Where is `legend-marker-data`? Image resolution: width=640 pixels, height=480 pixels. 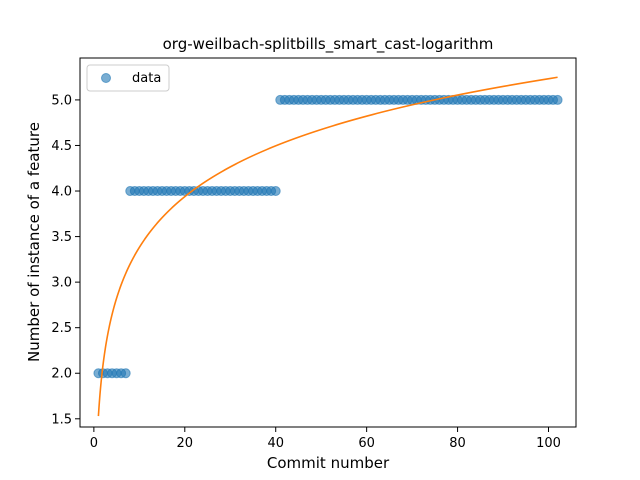 legend-marker-data is located at coordinates (106, 78).